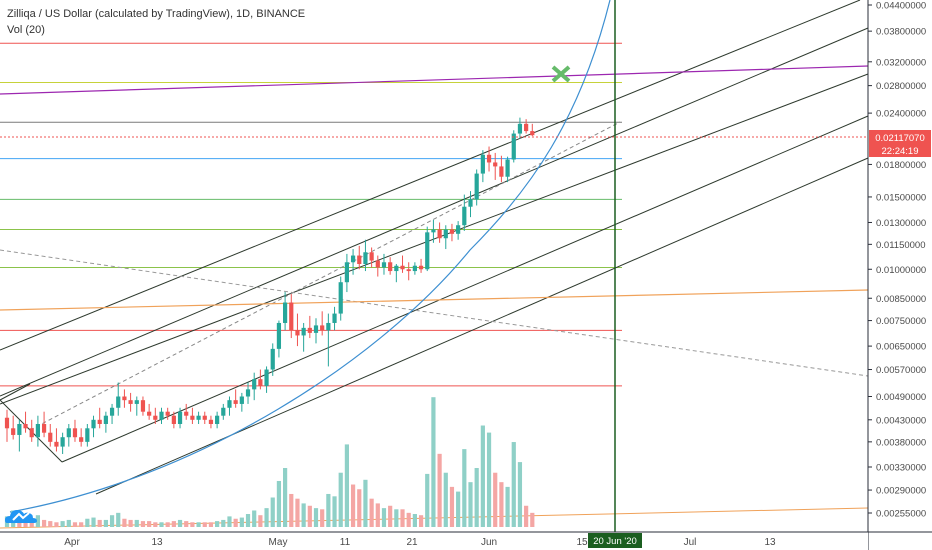 Image resolution: width=932 pixels, height=550 pixels. What do you see at coordinates (434, 300) in the screenshot?
I see `orange-trendline-upper` at bounding box center [434, 300].